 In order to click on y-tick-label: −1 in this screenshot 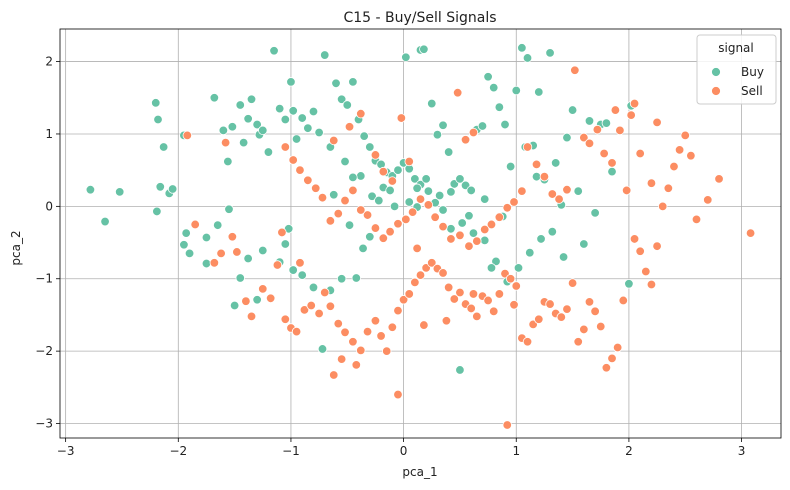, I will do `click(44, 279)`.